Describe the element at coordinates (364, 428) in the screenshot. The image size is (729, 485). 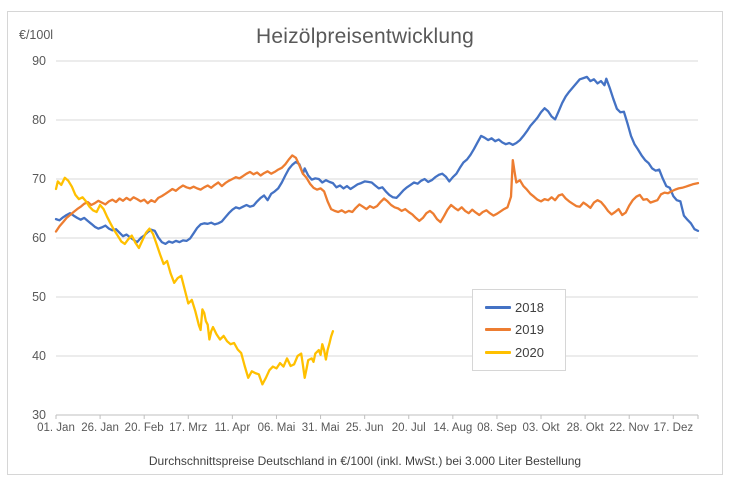
I see `x-tick-label: 25. Jun` at that location.